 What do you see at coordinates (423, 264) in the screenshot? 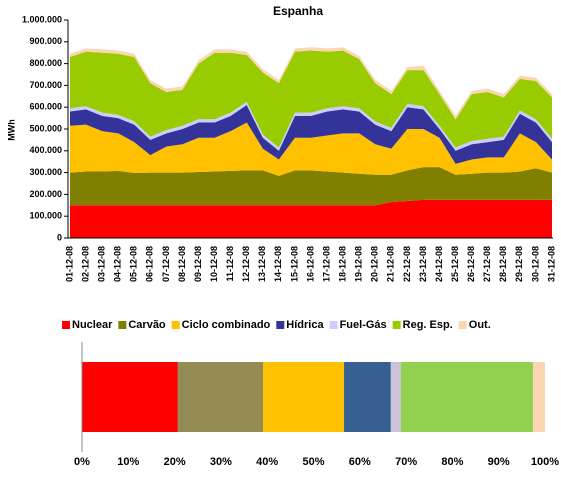
I see `x-tick-label: 23-12-08` at bounding box center [423, 264].